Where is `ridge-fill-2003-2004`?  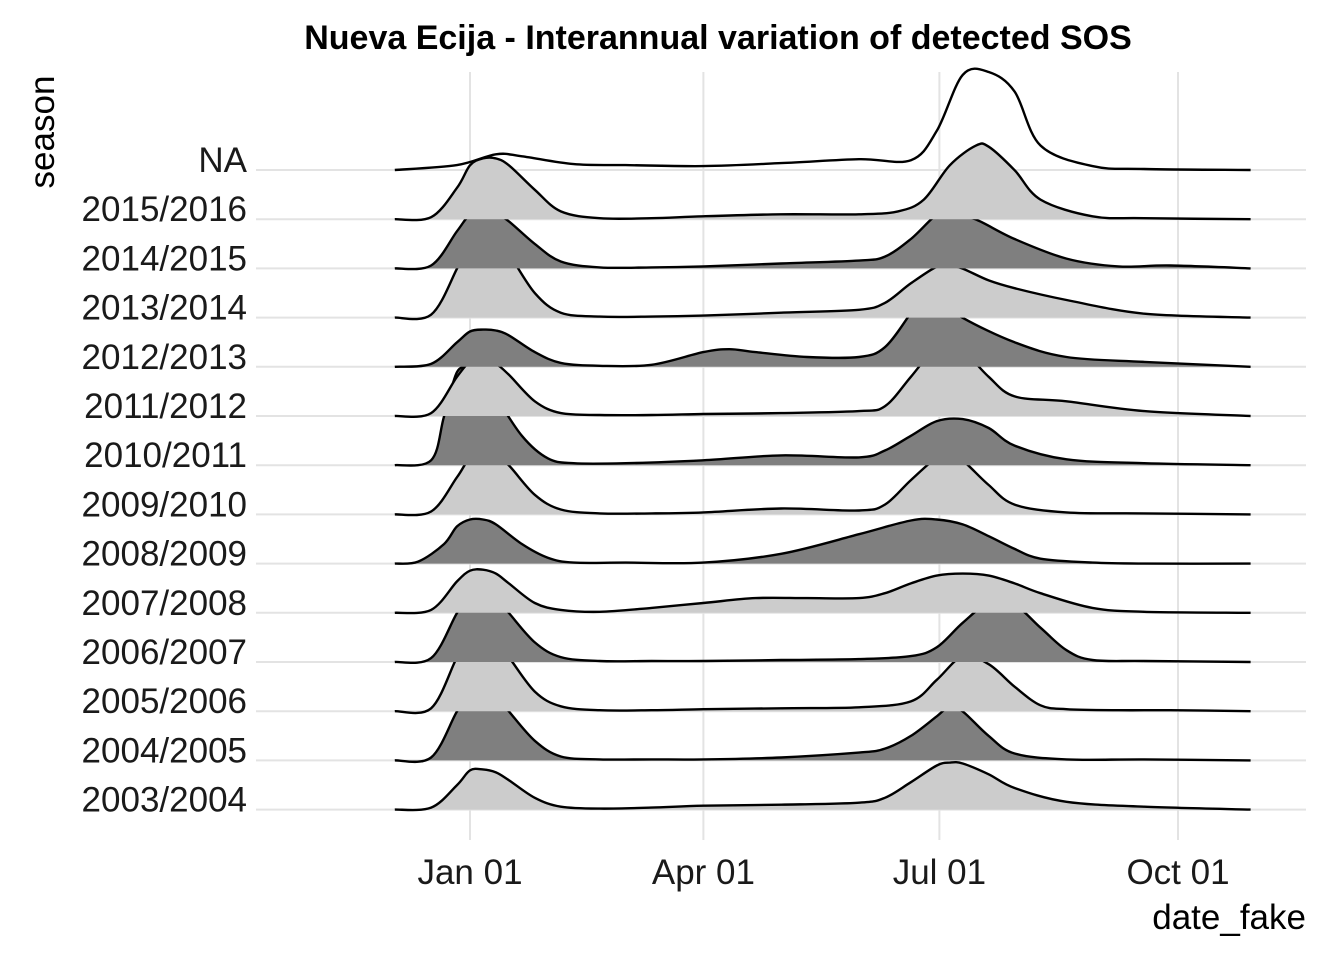 ridge-fill-2003-2004 is located at coordinates (822, 786).